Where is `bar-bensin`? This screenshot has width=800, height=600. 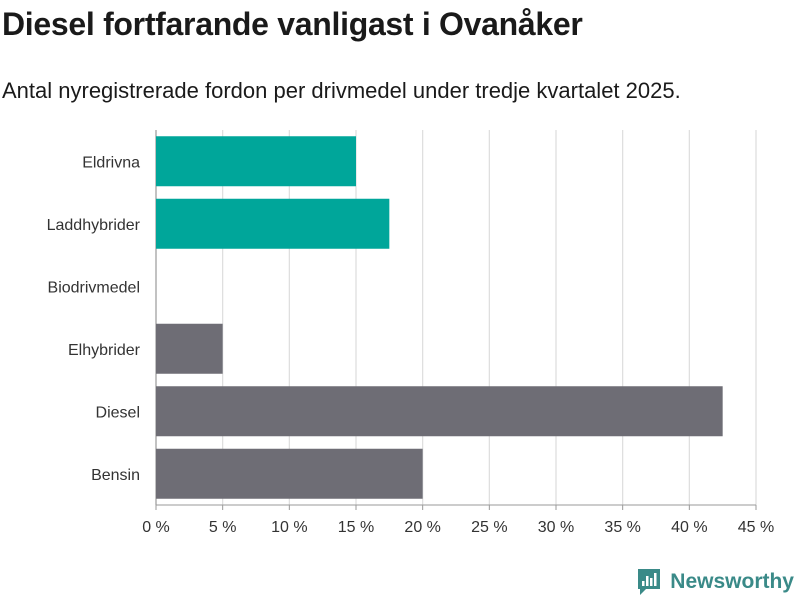
bar-bensin is located at coordinates (289, 473).